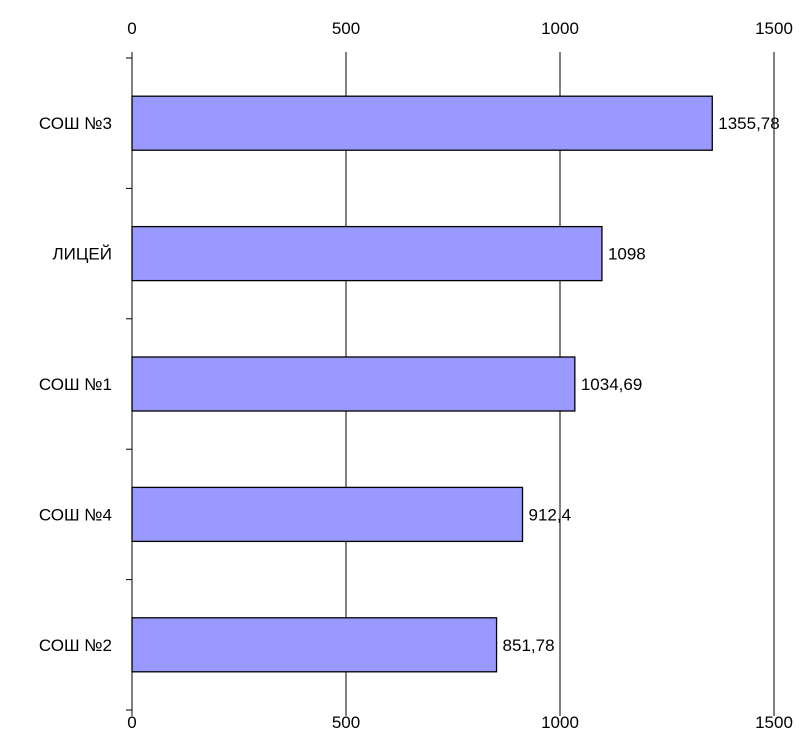 The height and width of the screenshot is (732, 807). I want to click on category-label: СОШ №2, so click(75, 645).